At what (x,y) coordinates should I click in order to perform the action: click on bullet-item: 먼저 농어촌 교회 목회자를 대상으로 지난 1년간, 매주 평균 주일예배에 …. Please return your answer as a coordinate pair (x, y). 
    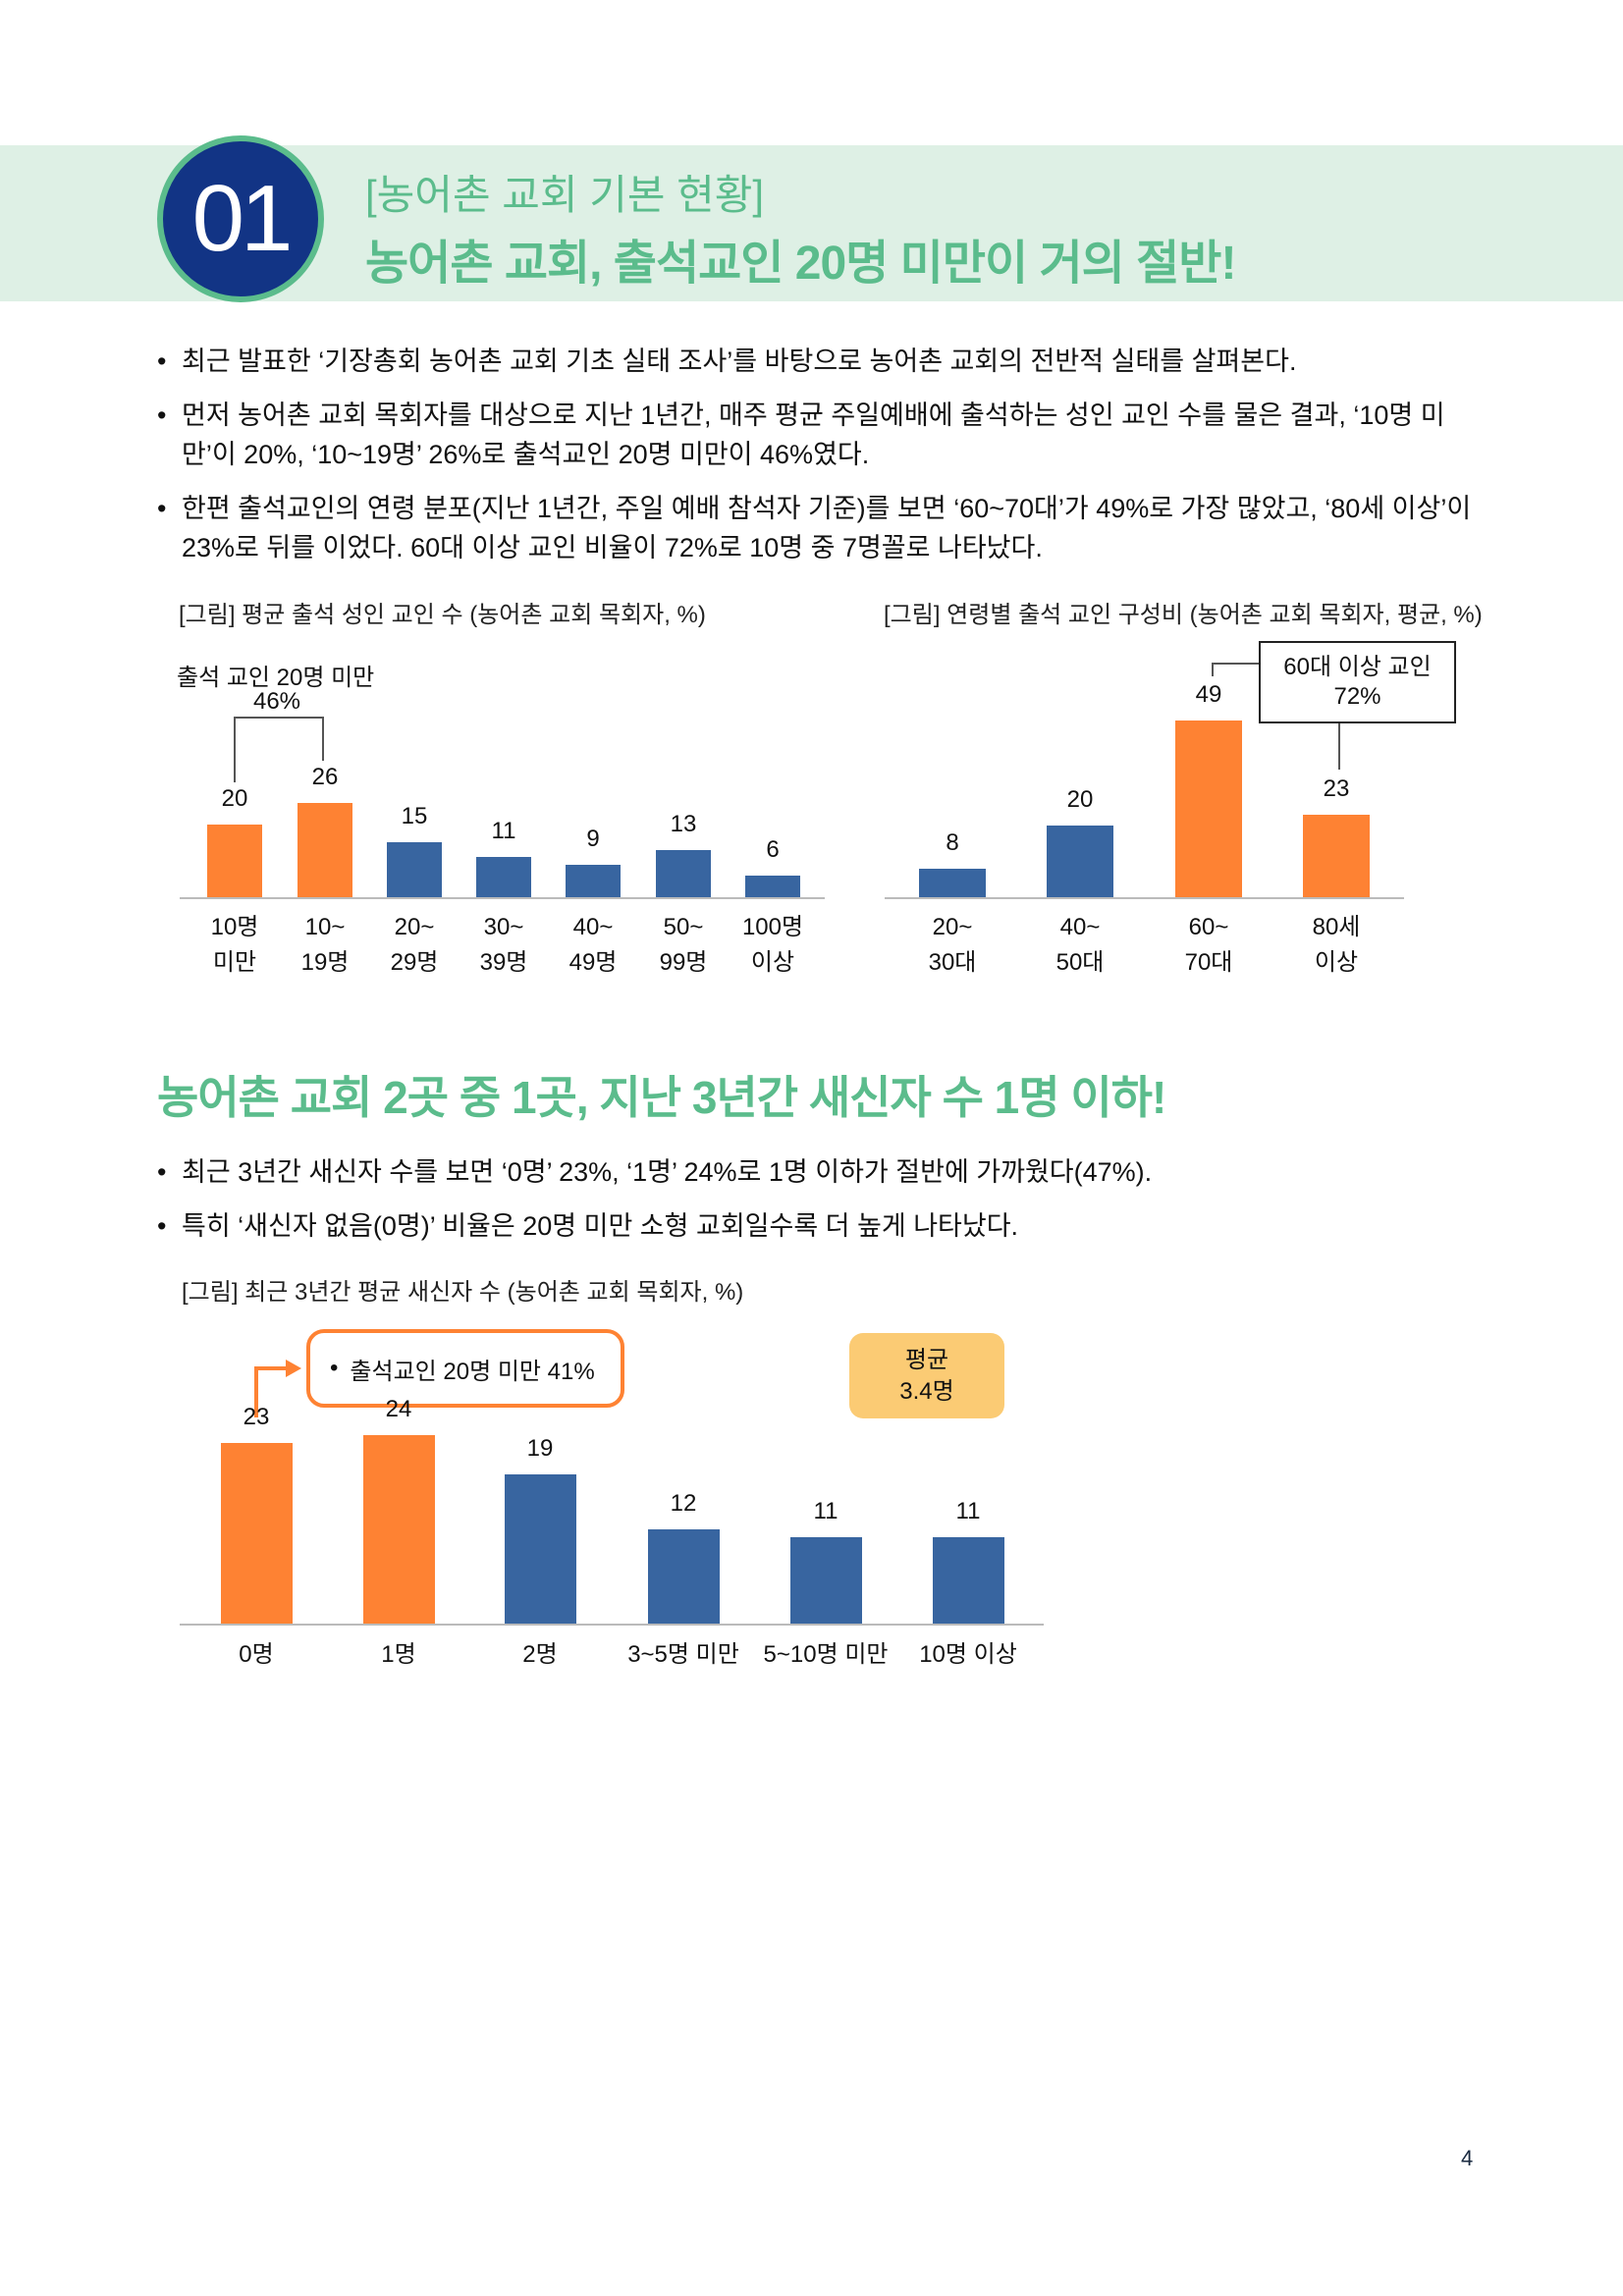
    Looking at the image, I should click on (824, 435).